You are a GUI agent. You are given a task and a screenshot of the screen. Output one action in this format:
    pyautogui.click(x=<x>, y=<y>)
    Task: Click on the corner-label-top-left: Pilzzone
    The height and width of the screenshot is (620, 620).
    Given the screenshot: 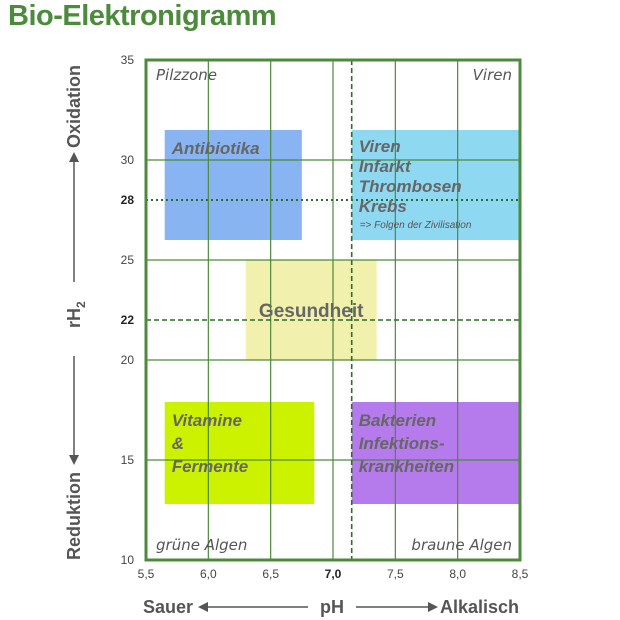 What is the action you would take?
    pyautogui.click(x=186, y=75)
    